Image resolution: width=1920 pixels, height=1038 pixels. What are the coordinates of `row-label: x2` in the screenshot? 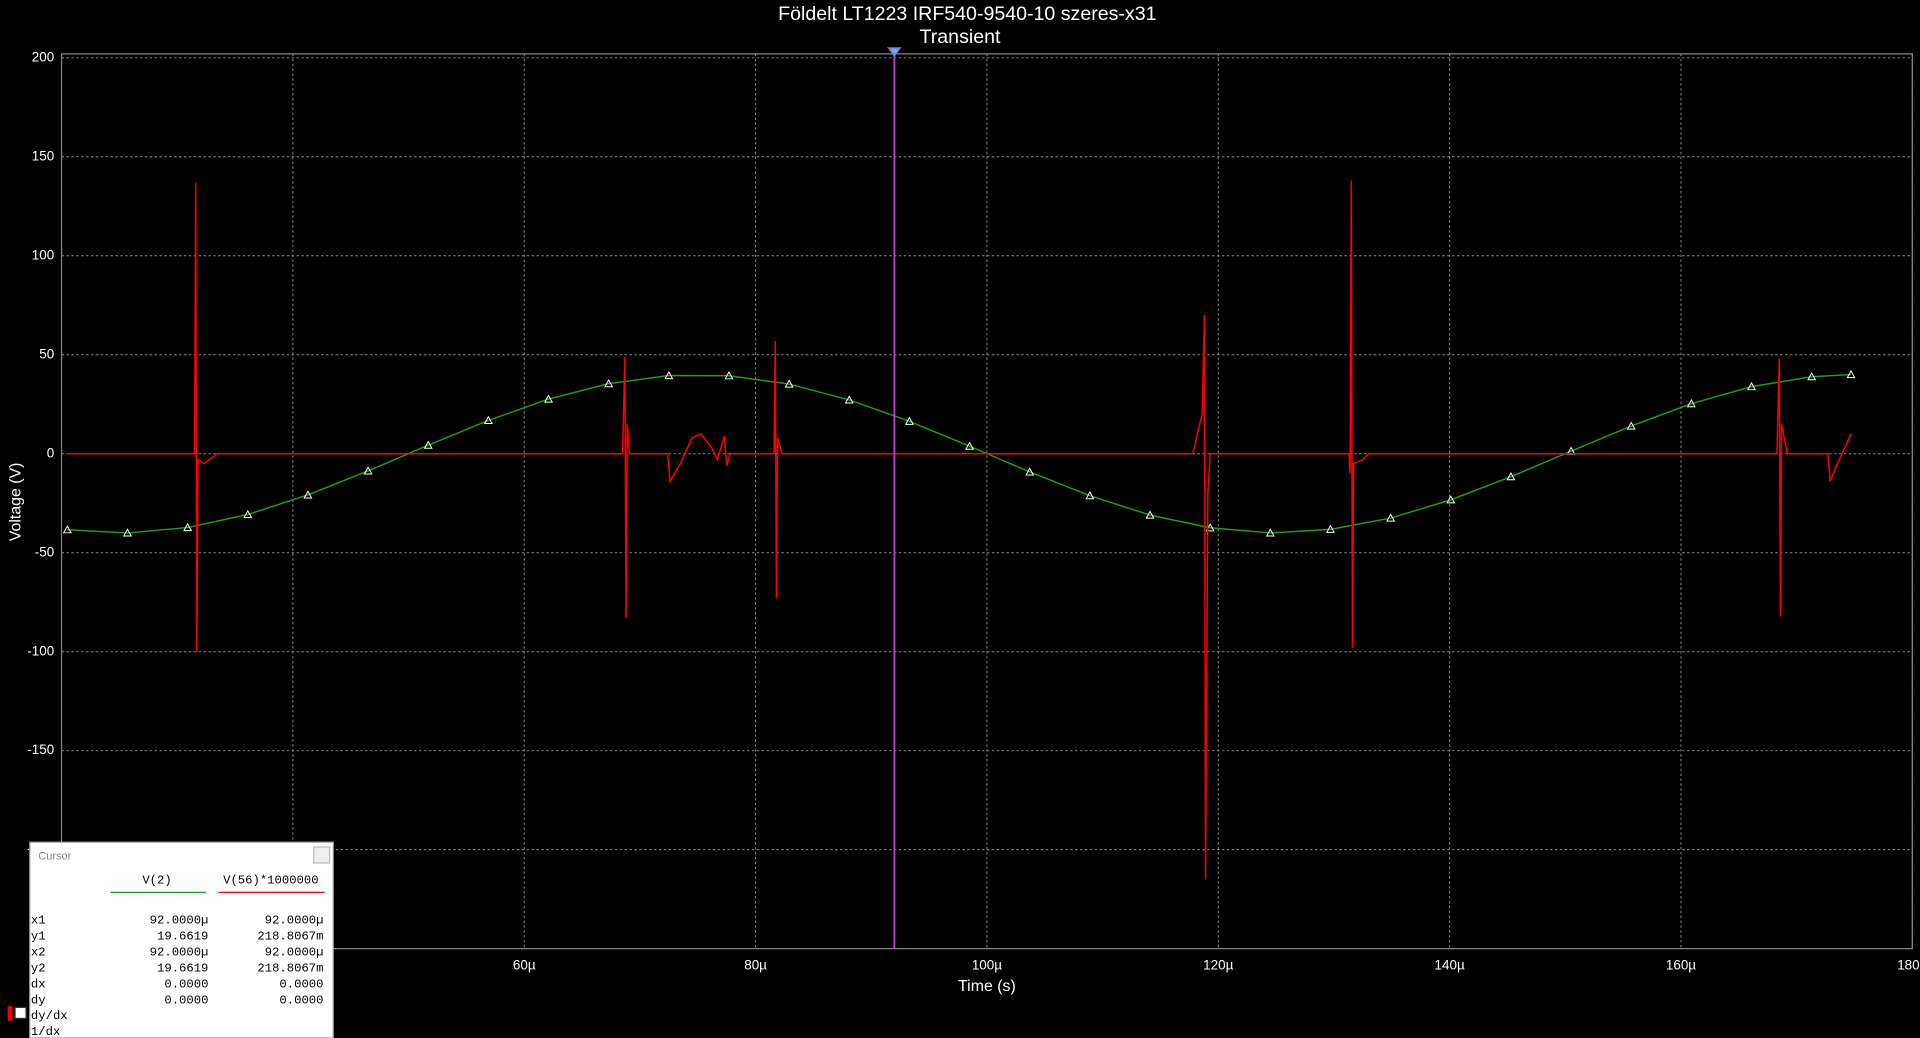 It's located at (38, 953).